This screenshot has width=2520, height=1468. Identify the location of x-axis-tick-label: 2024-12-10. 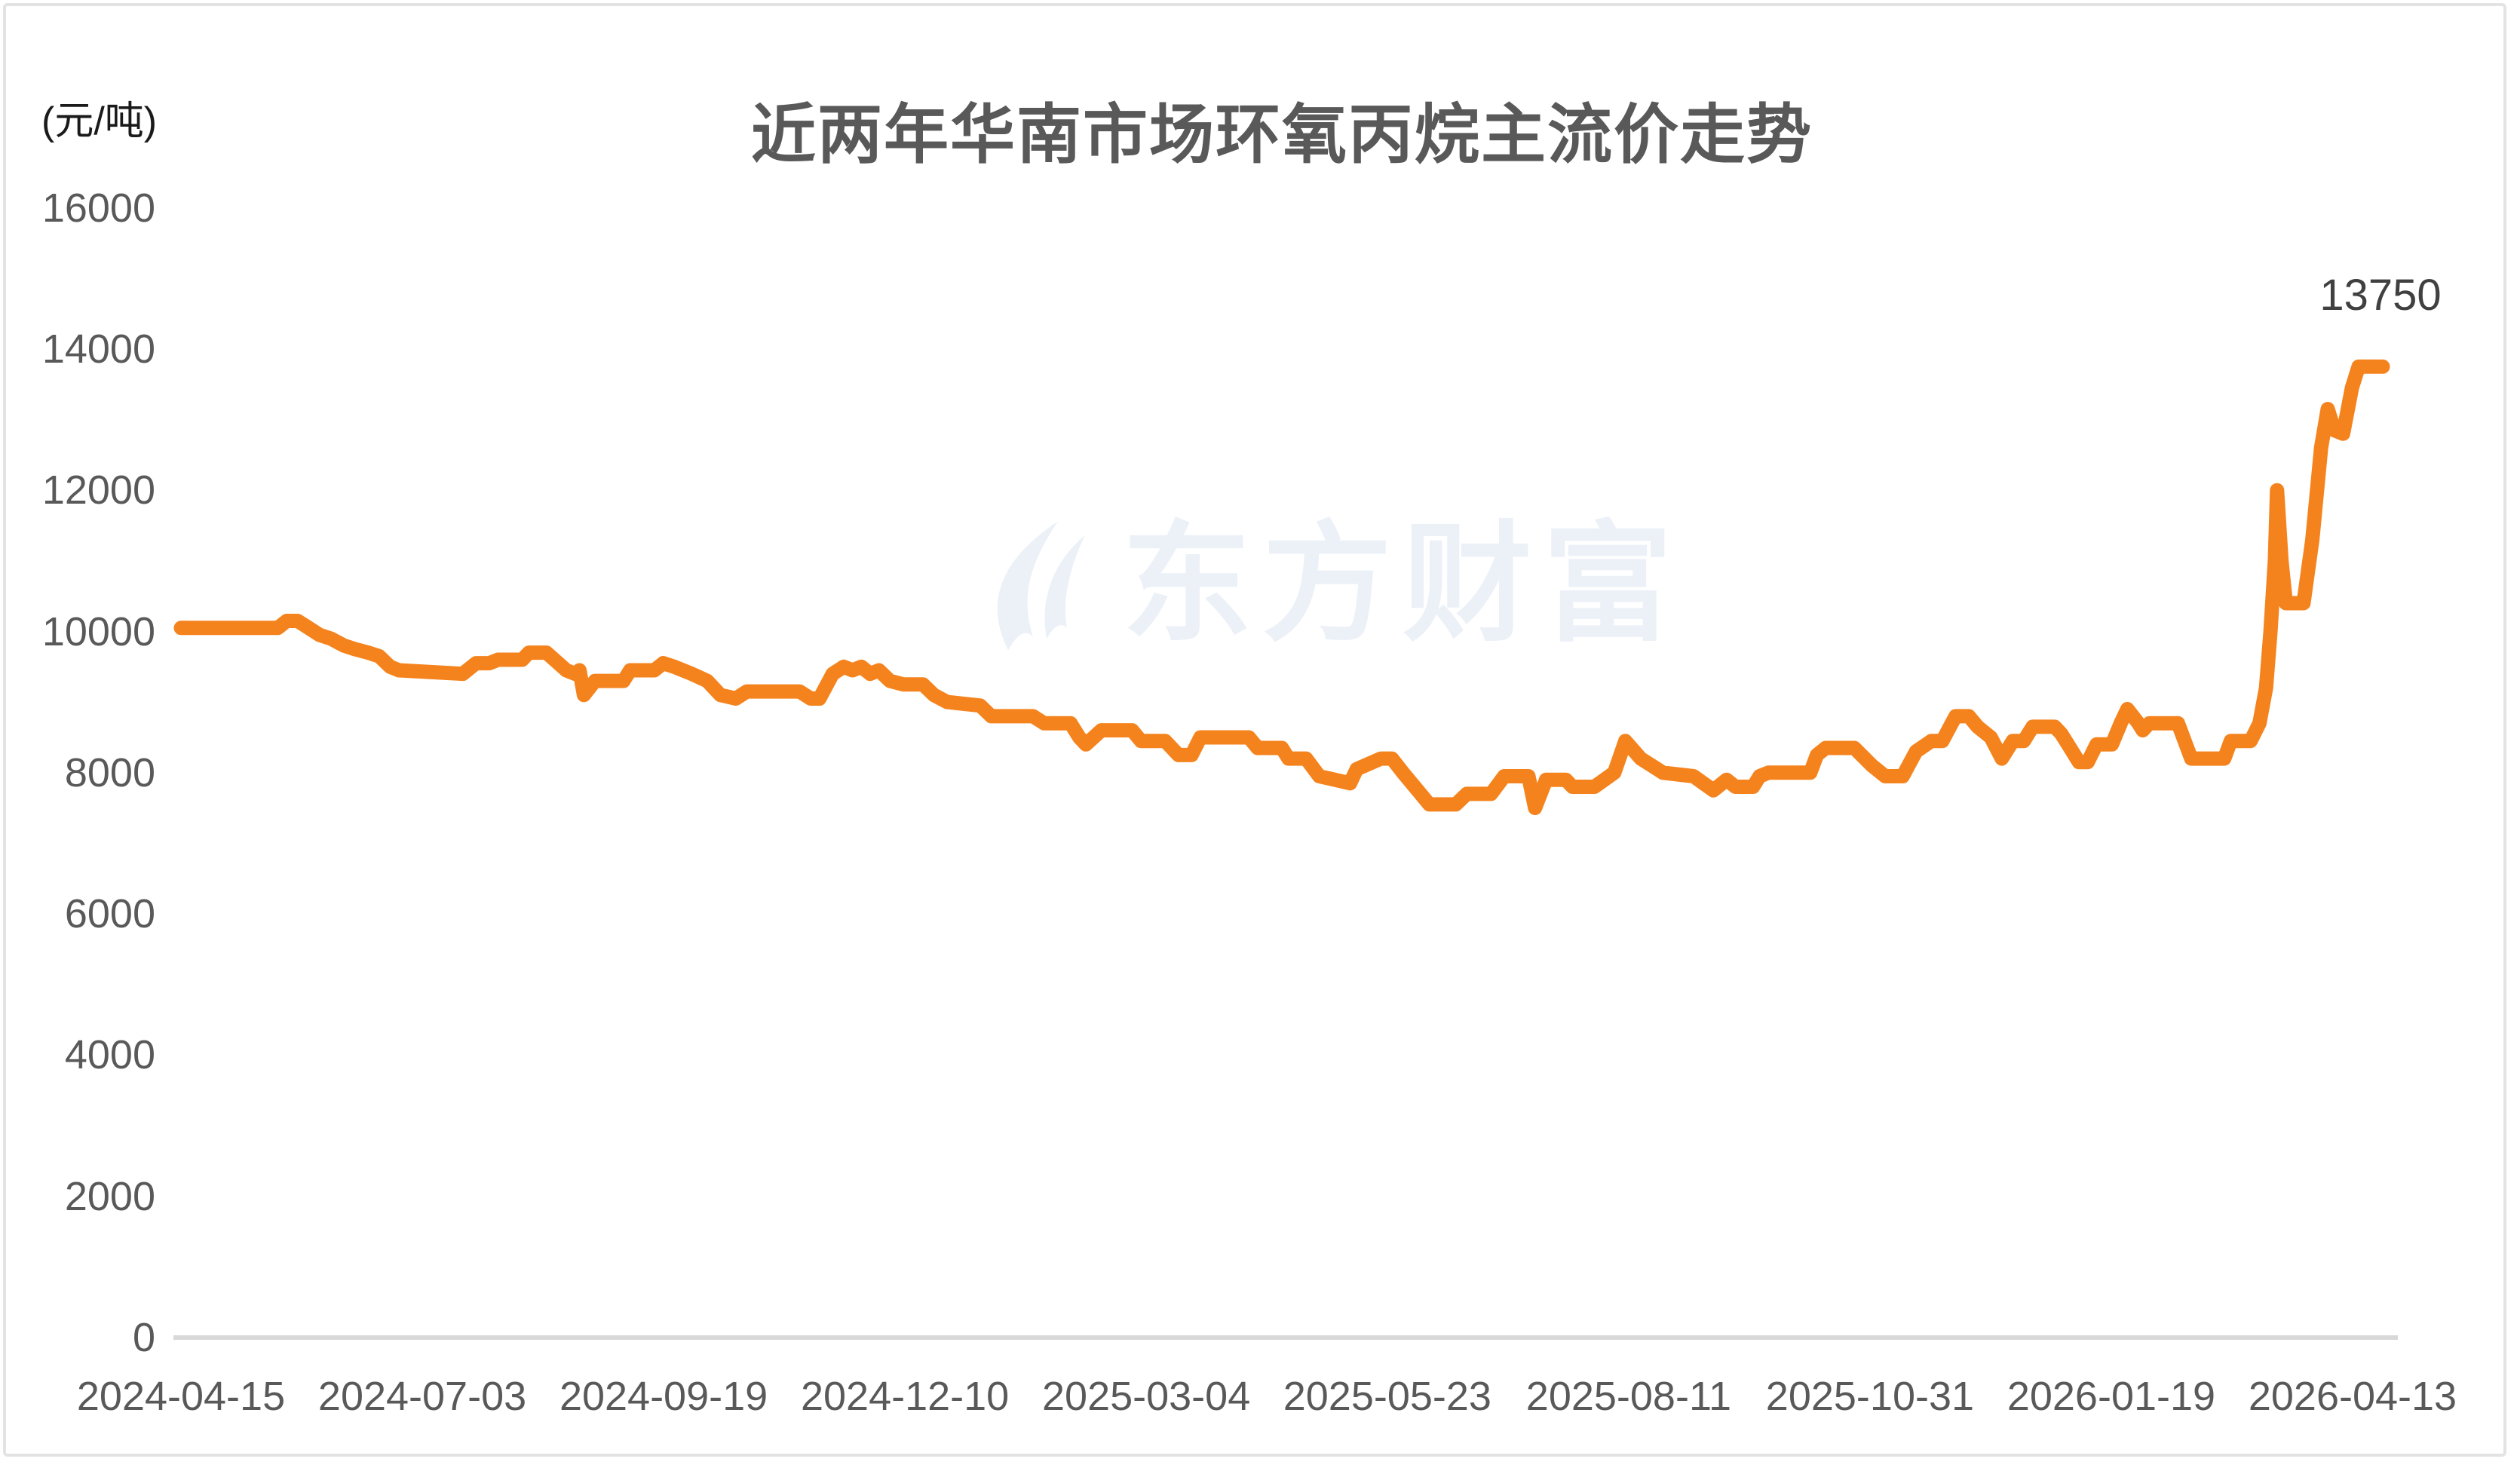
(905, 1396).